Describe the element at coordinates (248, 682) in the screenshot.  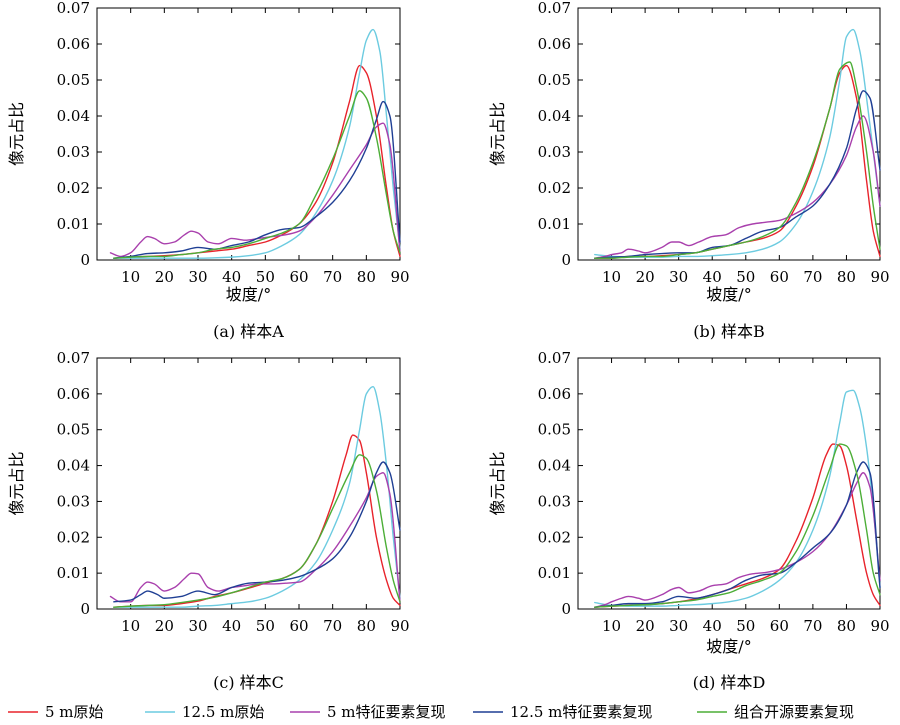
I see `panel-caption: (c) 样本C` at that location.